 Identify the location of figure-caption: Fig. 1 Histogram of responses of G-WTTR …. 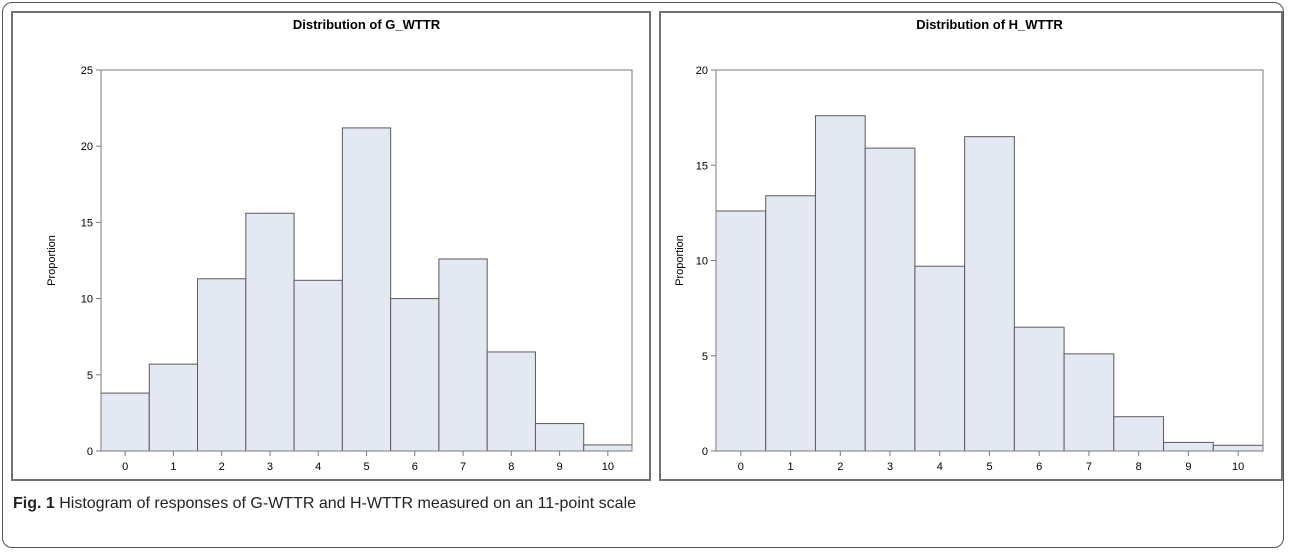
(324, 504).